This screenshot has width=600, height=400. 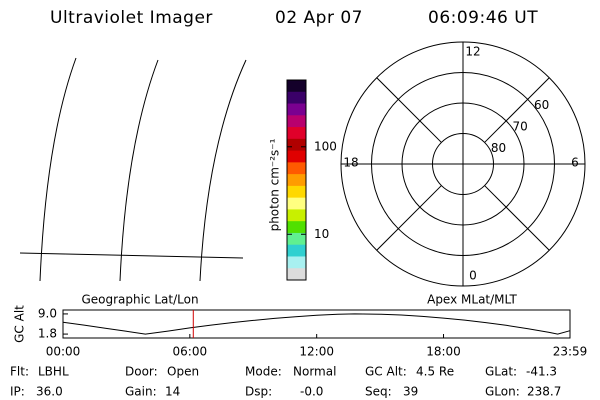 What do you see at coordinates (63, 352) in the screenshot?
I see `x-tick-label: 00:00` at bounding box center [63, 352].